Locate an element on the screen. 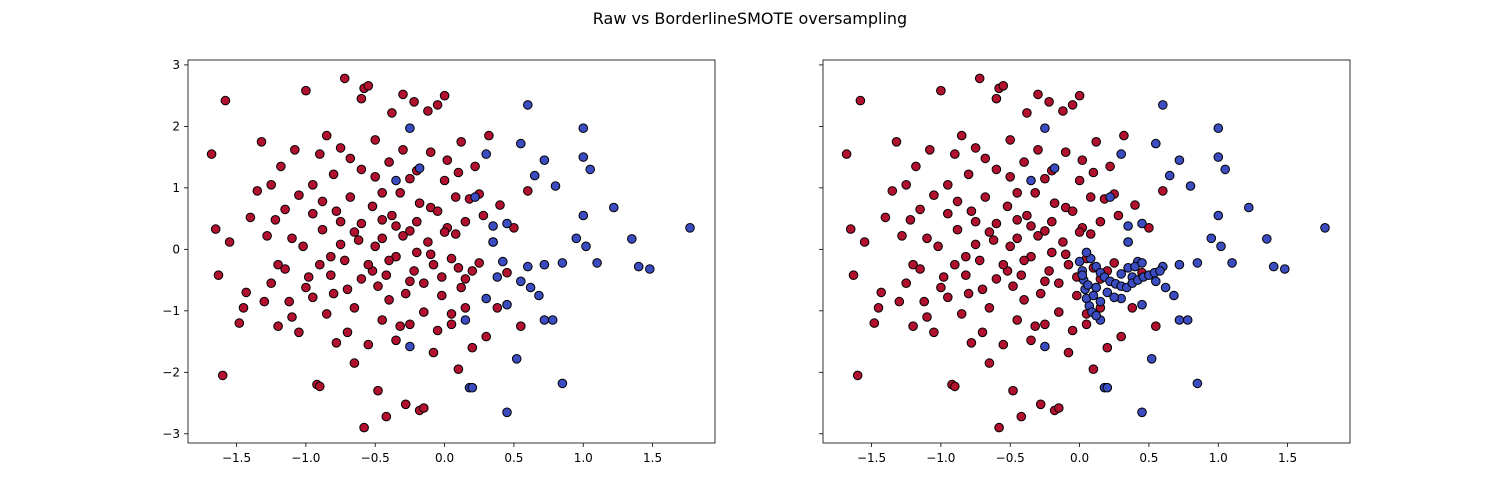  x-tick-label: 1.0 is located at coordinates (1218, 458).